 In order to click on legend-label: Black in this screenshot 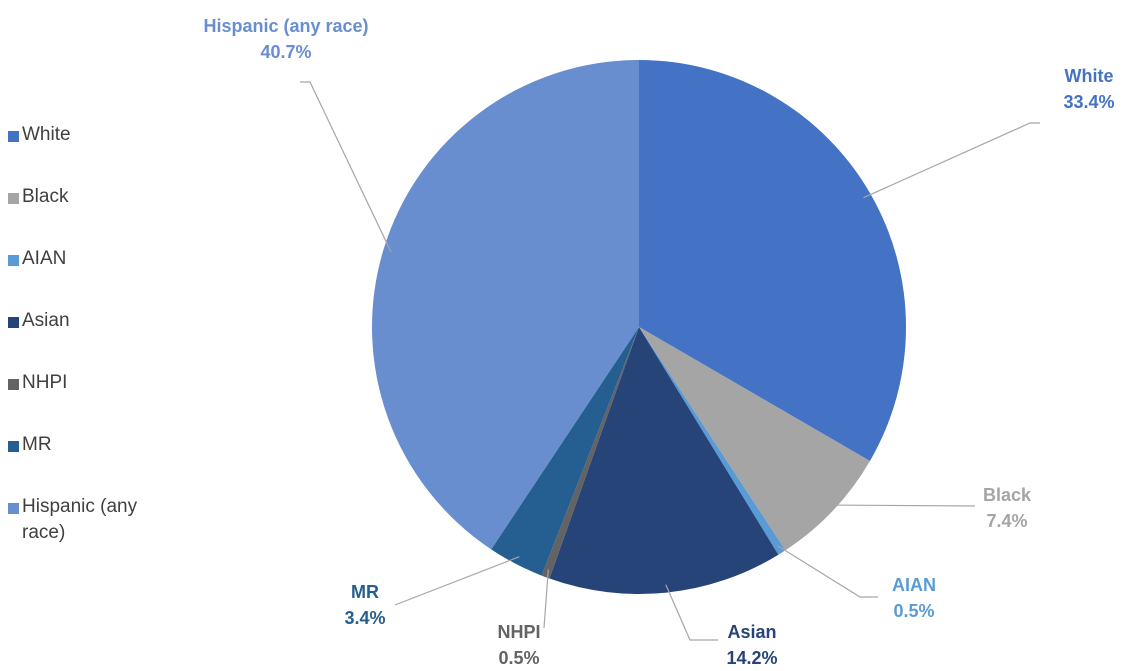, I will do `click(45, 196)`.